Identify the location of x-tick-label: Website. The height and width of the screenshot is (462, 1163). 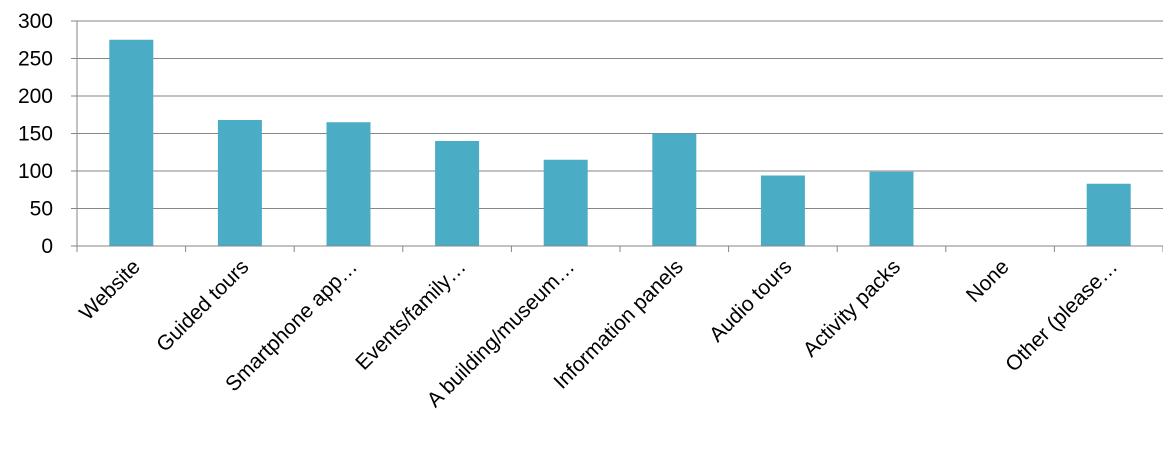
(110, 290).